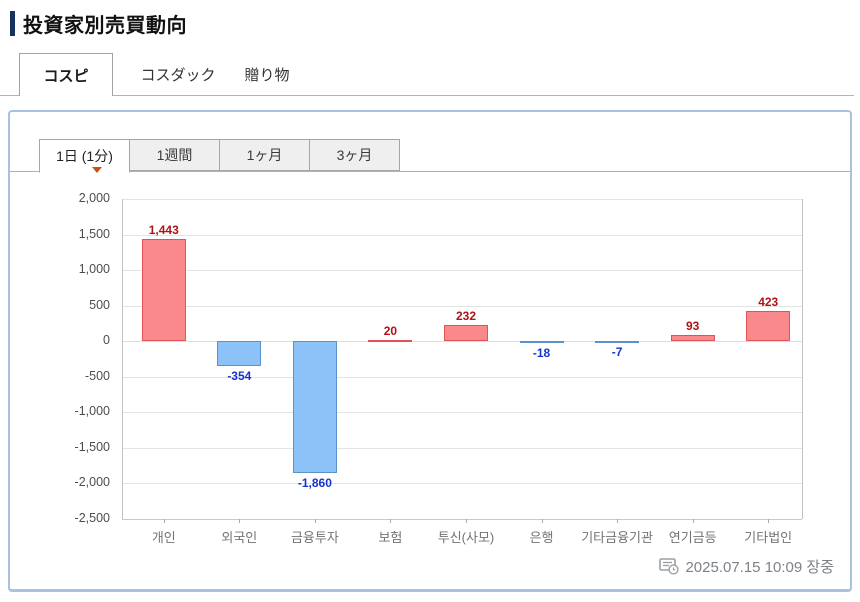 Image resolution: width=860 pixels, height=602 pixels. Describe the element at coordinates (94, 198) in the screenshot. I see `y-axis-label: 2,000` at that location.